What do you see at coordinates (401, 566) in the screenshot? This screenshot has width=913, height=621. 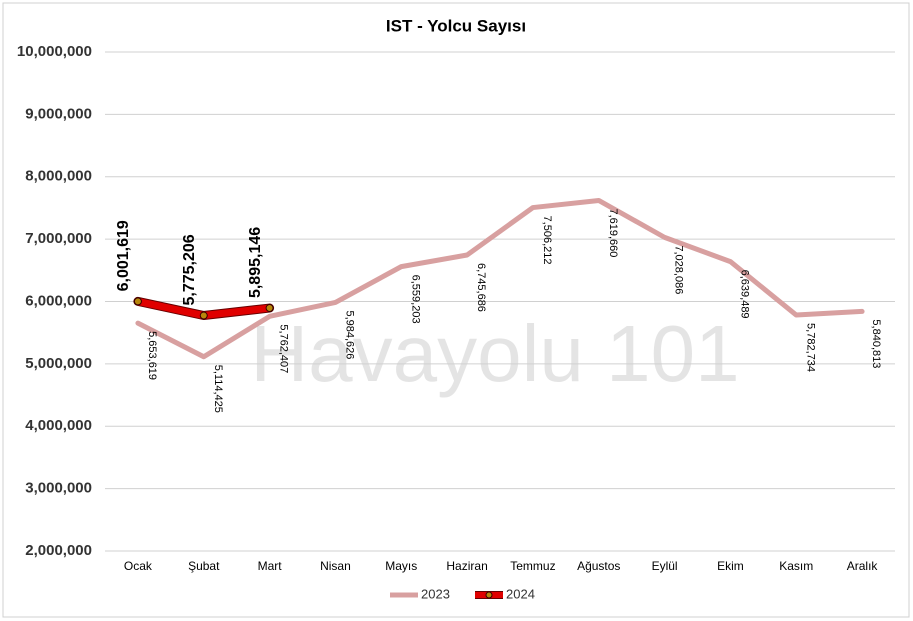 I see `x-tick-label: Mayıs` at bounding box center [401, 566].